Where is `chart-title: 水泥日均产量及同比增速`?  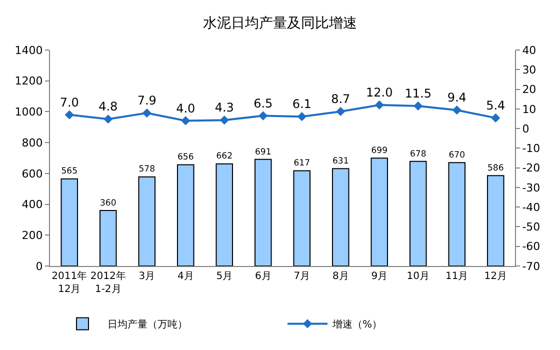
chart-title: 水泥日均产量及同比增速 is located at coordinates (280, 23).